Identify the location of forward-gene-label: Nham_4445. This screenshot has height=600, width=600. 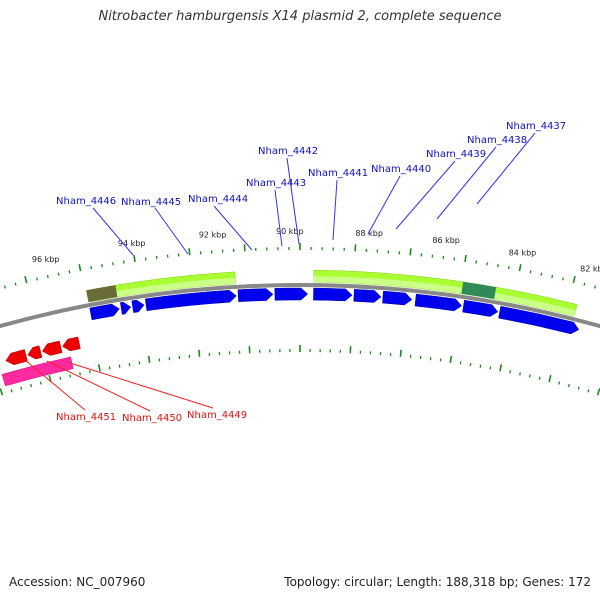
(151, 202).